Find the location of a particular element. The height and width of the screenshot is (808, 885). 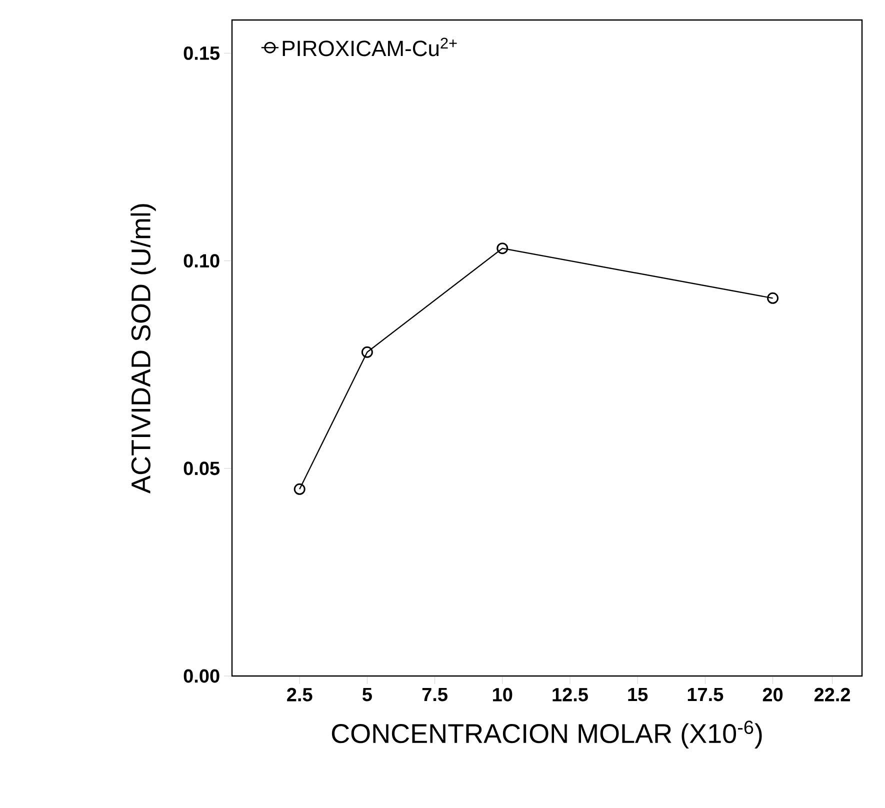

y-tick-label: 0.05 is located at coordinates (202, 469).